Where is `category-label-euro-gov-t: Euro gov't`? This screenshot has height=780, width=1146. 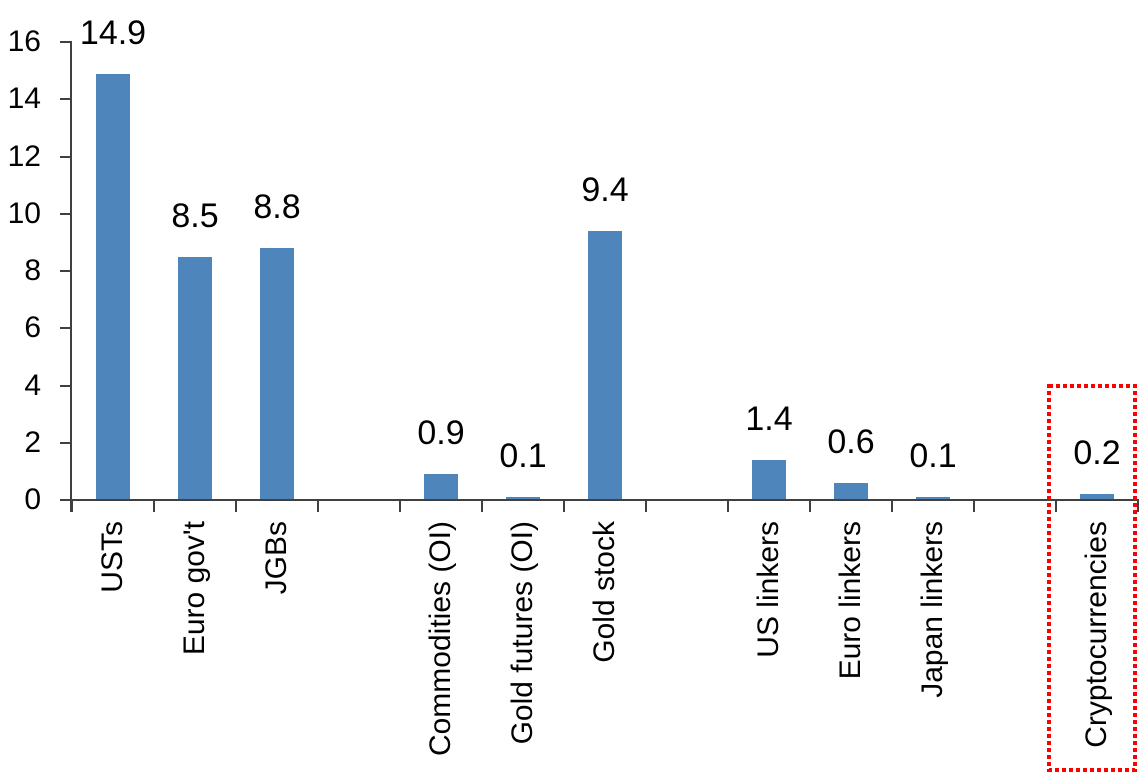
category-label-euro-gov-t: Euro gov't is located at coordinates (195, 650).